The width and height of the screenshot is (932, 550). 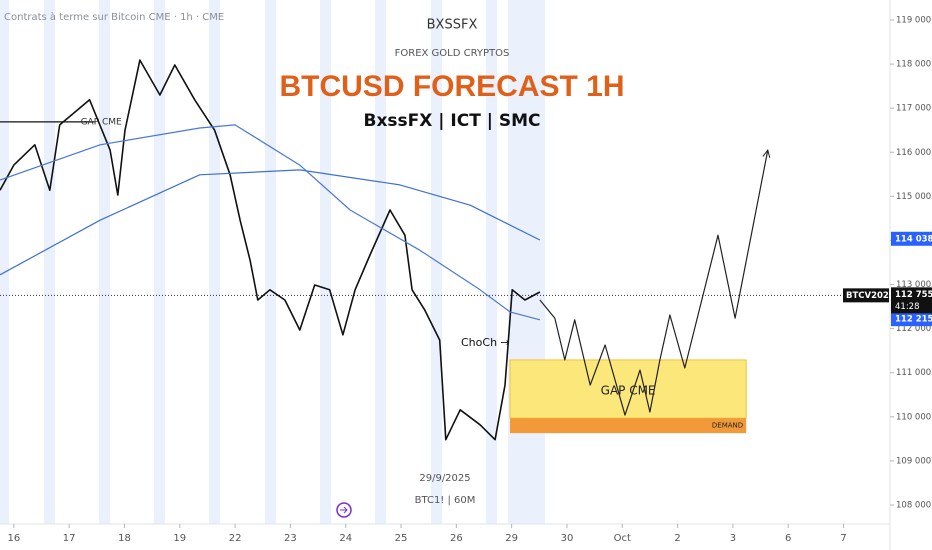 I want to click on ma-tag-label: 112 215, so click(x=913, y=320).